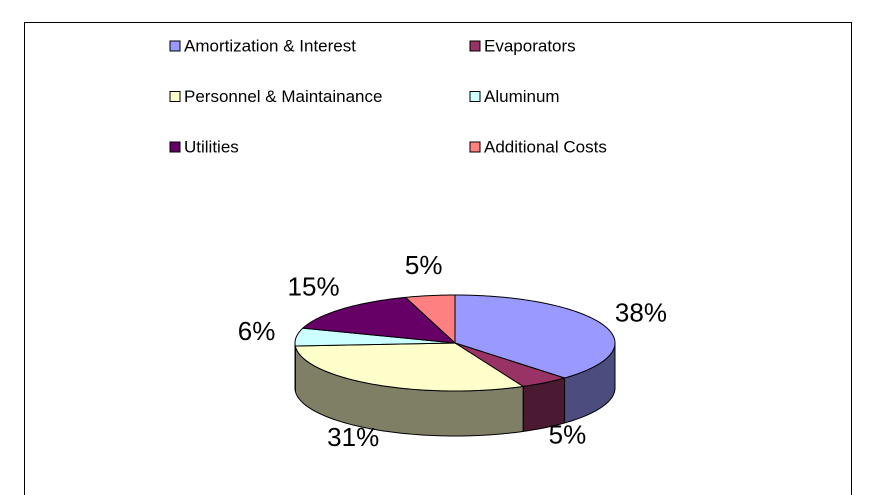 Image resolution: width=876 pixels, height=495 pixels. Describe the element at coordinates (353, 437) in the screenshot. I see `data-label: 31%` at that location.